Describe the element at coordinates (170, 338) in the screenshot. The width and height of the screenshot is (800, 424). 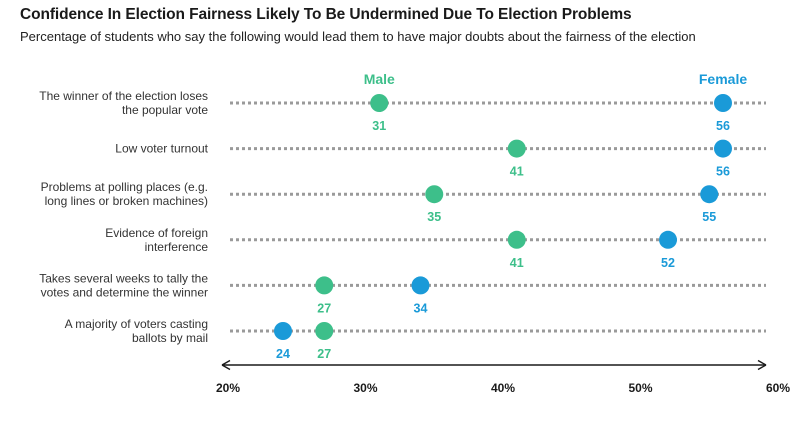
I see `category-label: ballots by mail` at that location.